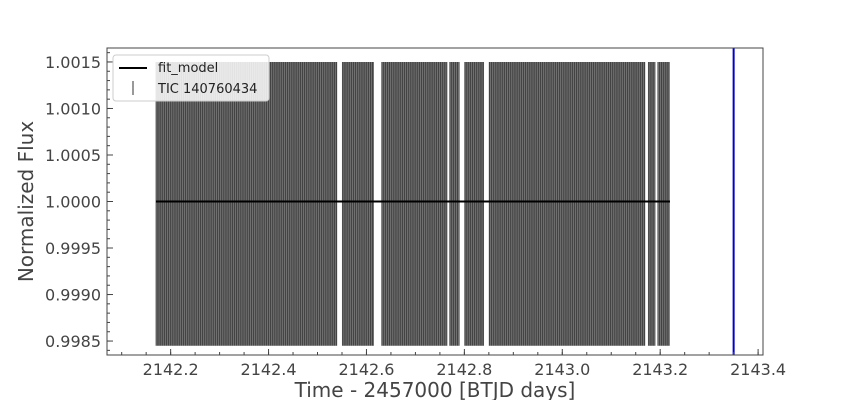 This screenshot has width=848, height=400. Describe the element at coordinates (464, 369) in the screenshot. I see `x-tick-label: 2142.8` at that location.